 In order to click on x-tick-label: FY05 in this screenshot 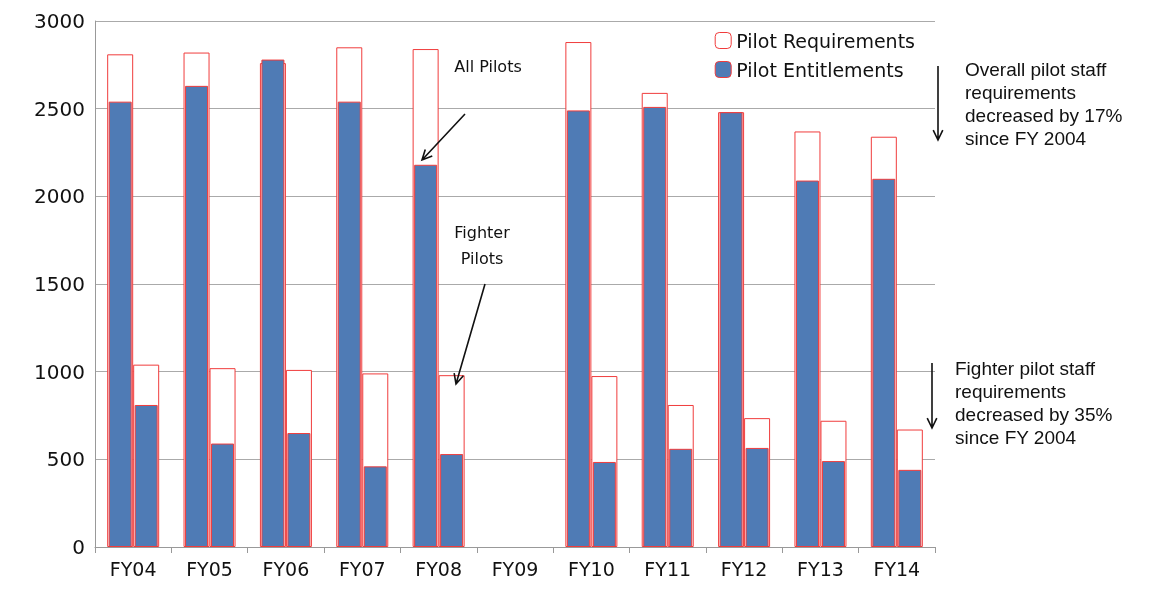, I will do `click(209, 568)`.